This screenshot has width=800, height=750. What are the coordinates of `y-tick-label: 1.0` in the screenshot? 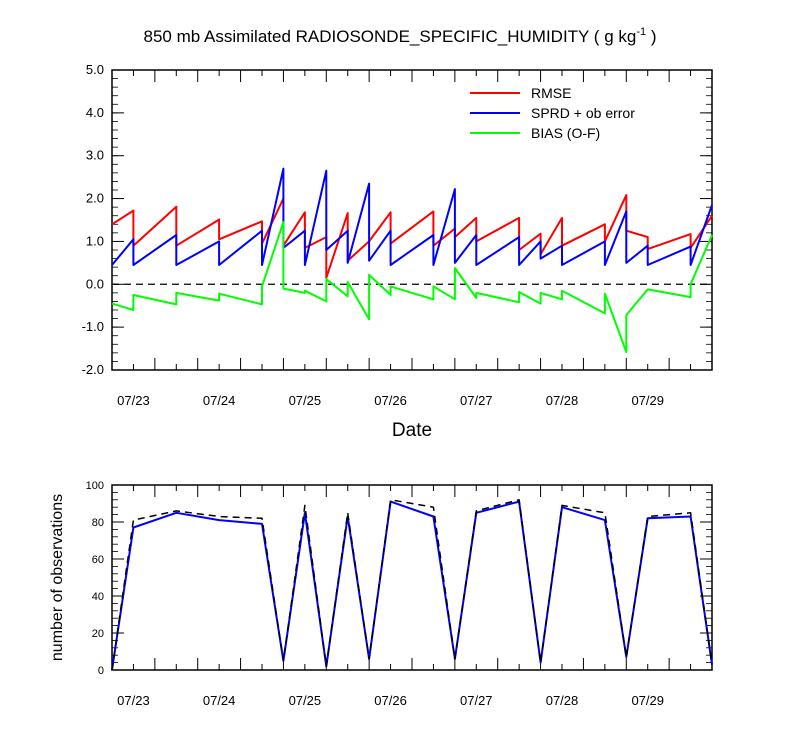 It's located at (95, 240).